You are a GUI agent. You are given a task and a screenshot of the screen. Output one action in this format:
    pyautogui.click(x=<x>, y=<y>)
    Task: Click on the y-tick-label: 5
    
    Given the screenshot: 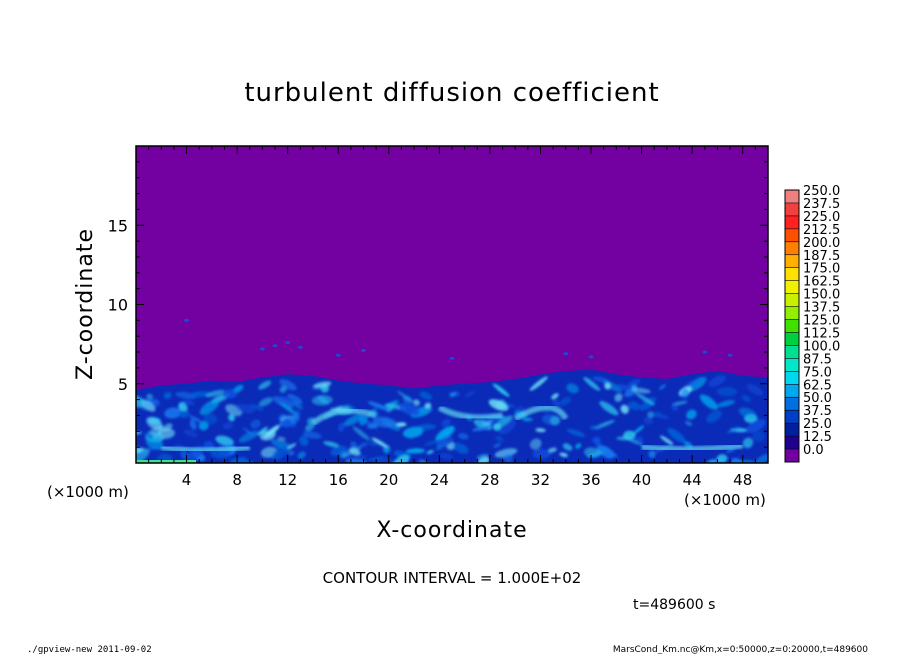 What is the action you would take?
    pyautogui.click(x=123, y=384)
    